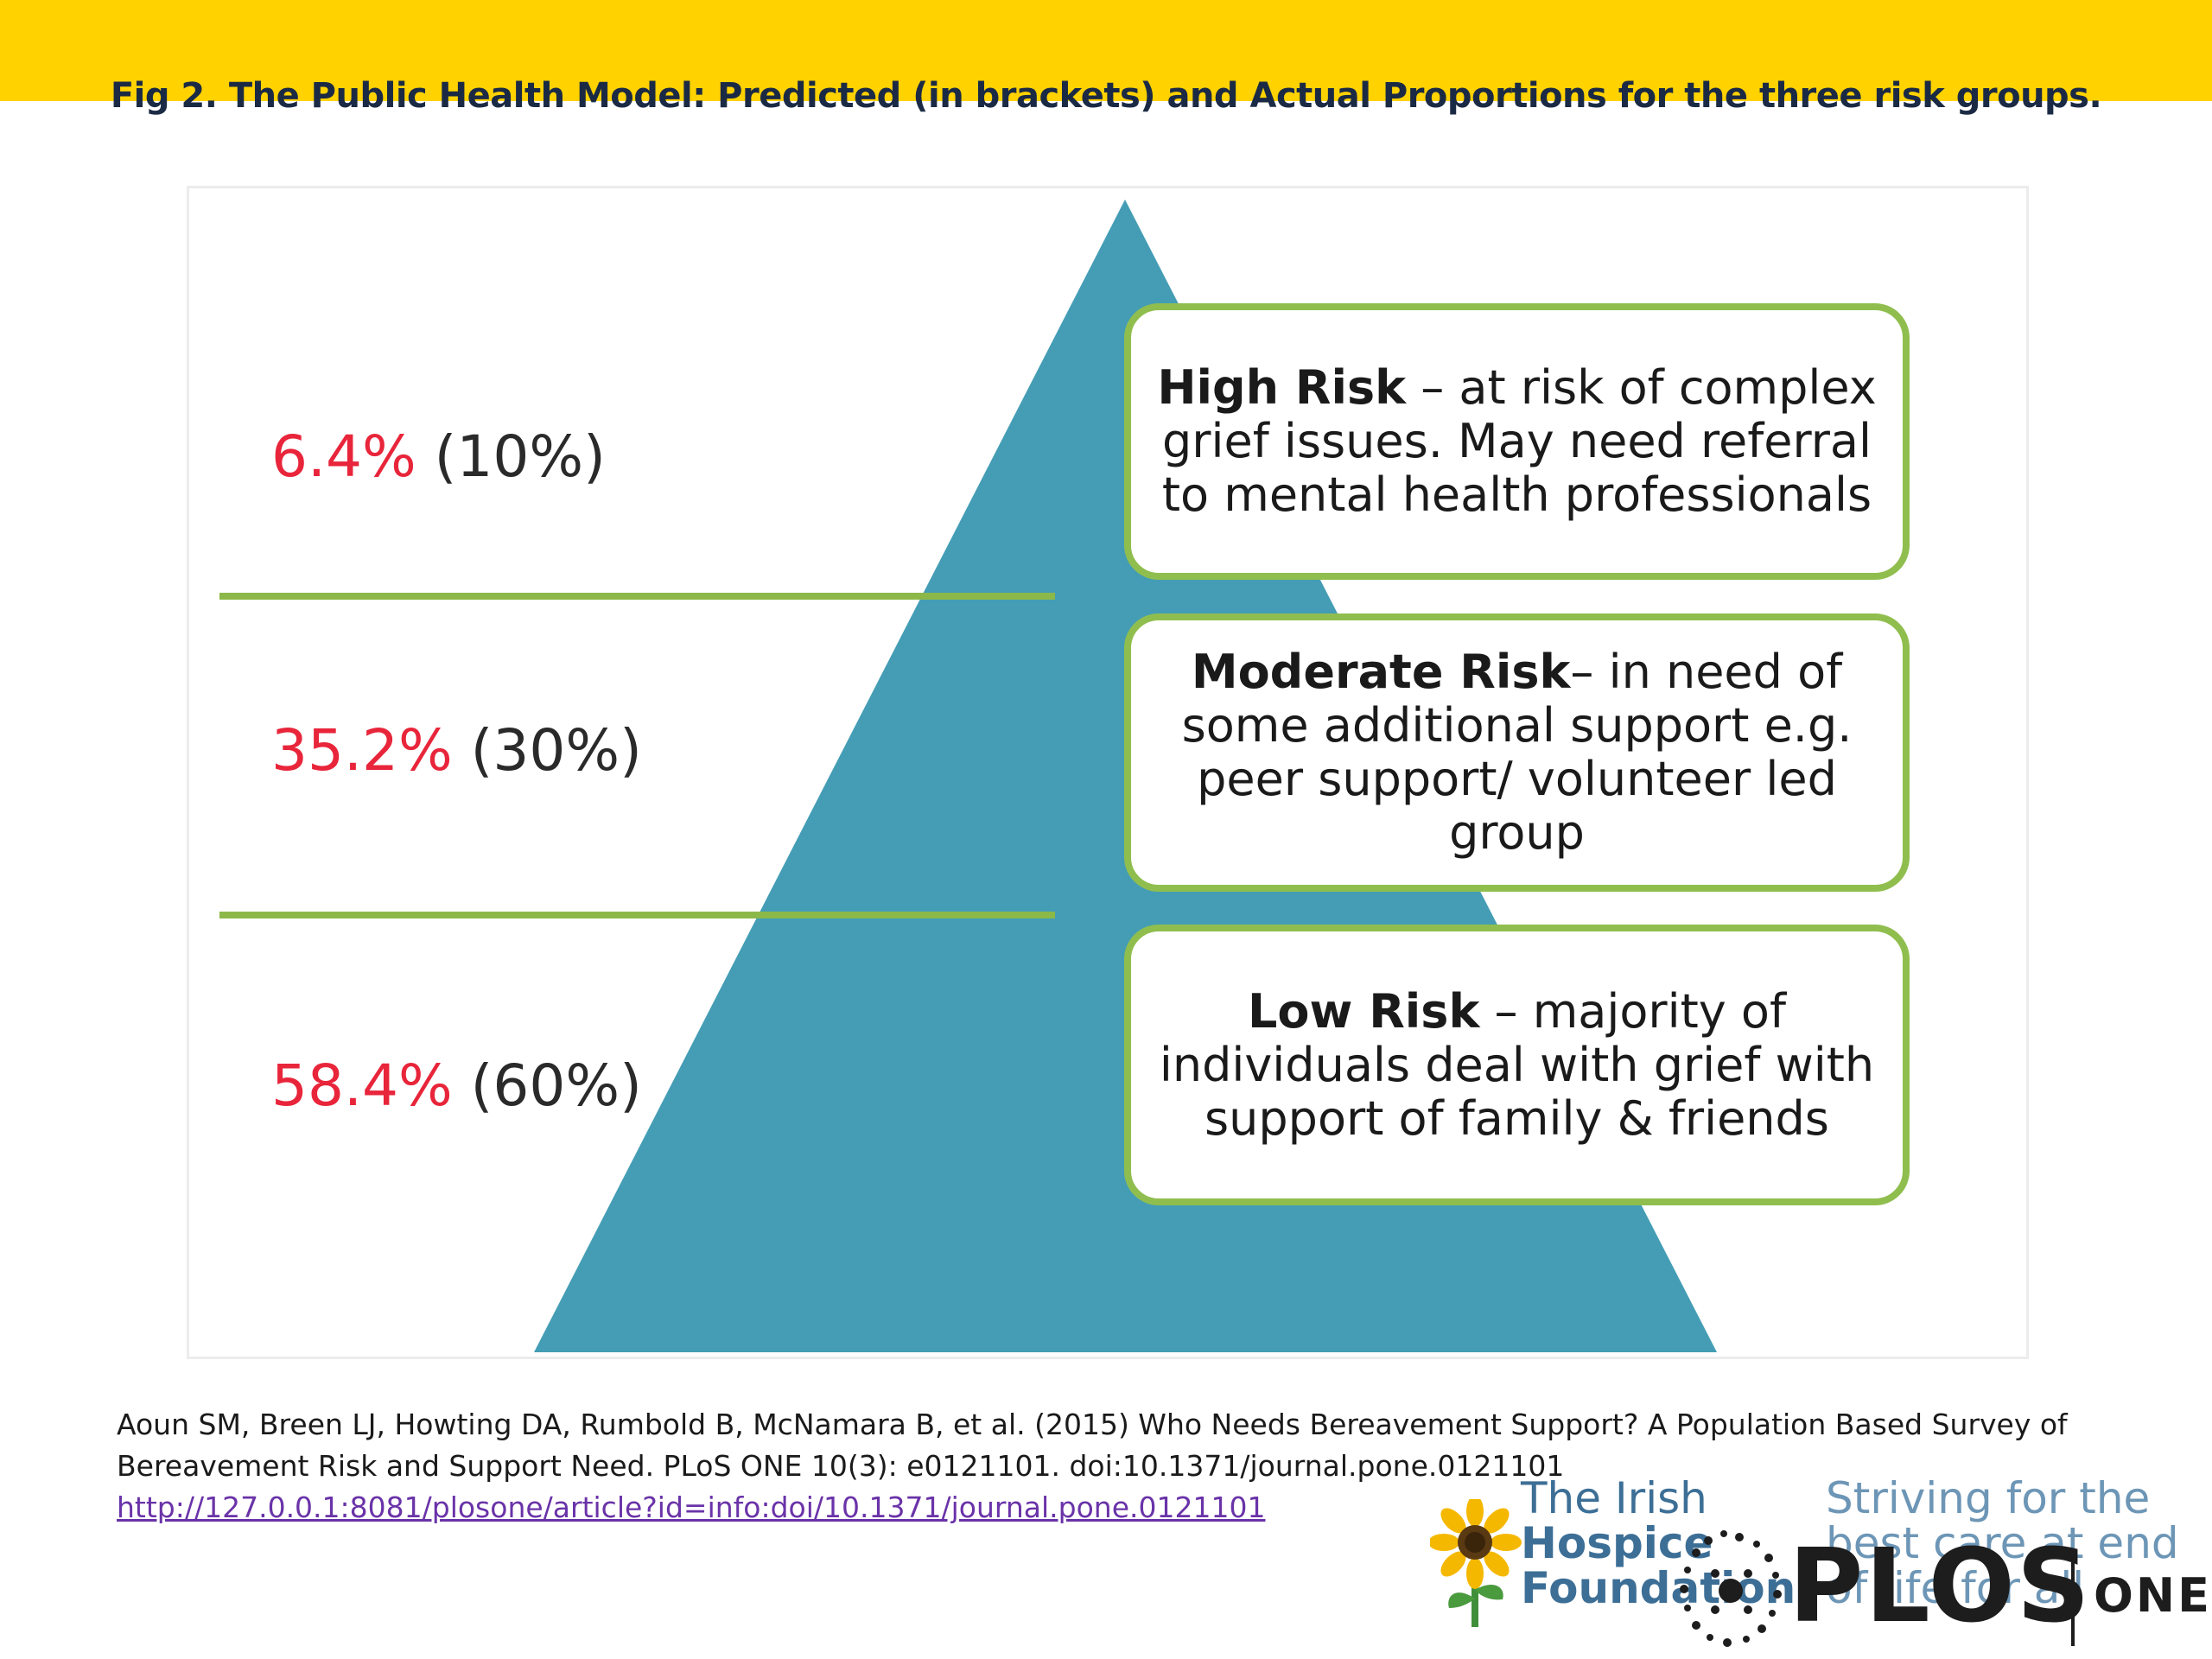 The width and height of the screenshot is (2212, 1659). I want to click on low-risk-proportion: 58.4% (60%), so click(456, 1085).